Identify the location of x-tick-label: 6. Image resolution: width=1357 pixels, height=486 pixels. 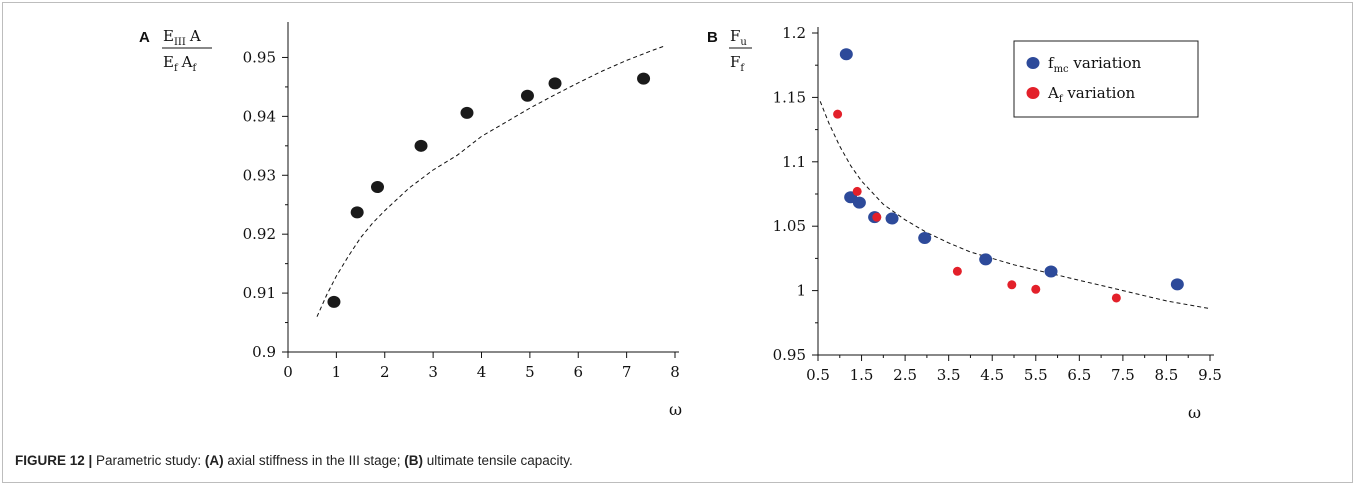
(578, 372).